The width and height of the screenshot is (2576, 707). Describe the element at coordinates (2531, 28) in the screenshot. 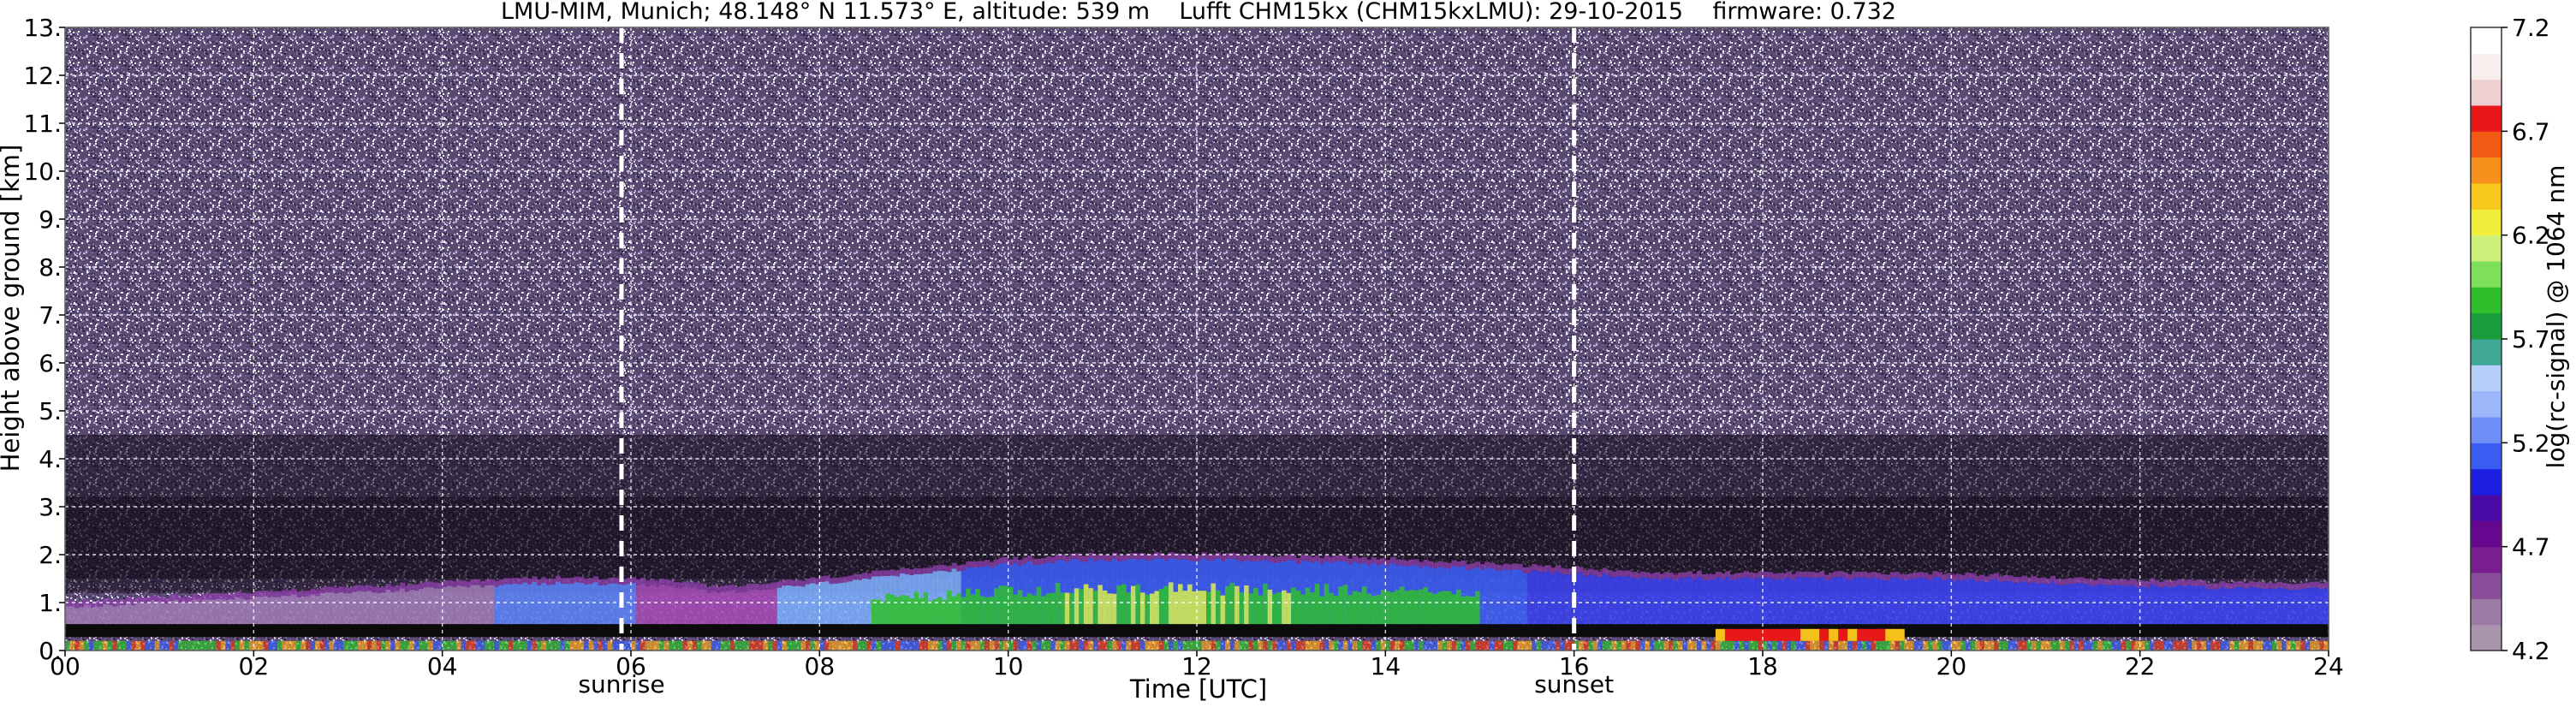

I see `colorbar-tick-label: 7.2` at that location.